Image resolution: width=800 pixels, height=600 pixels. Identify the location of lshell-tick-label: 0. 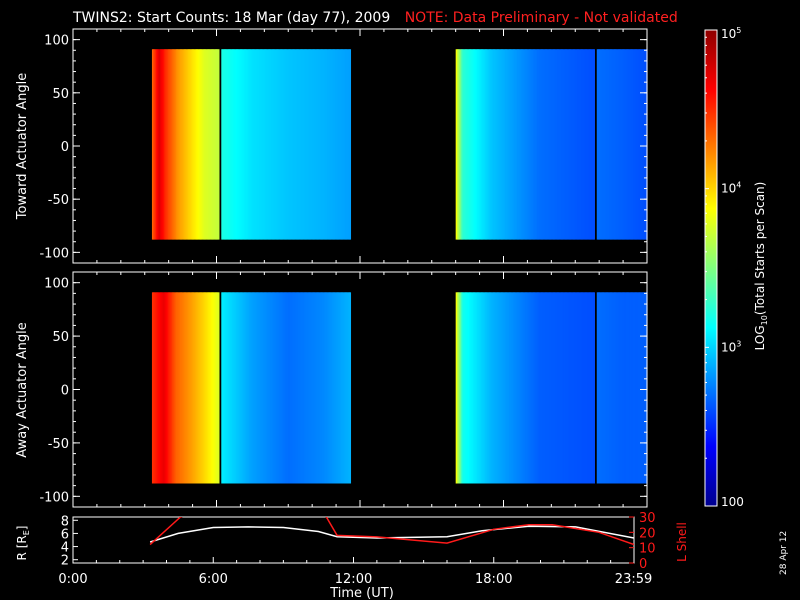
(643, 564).